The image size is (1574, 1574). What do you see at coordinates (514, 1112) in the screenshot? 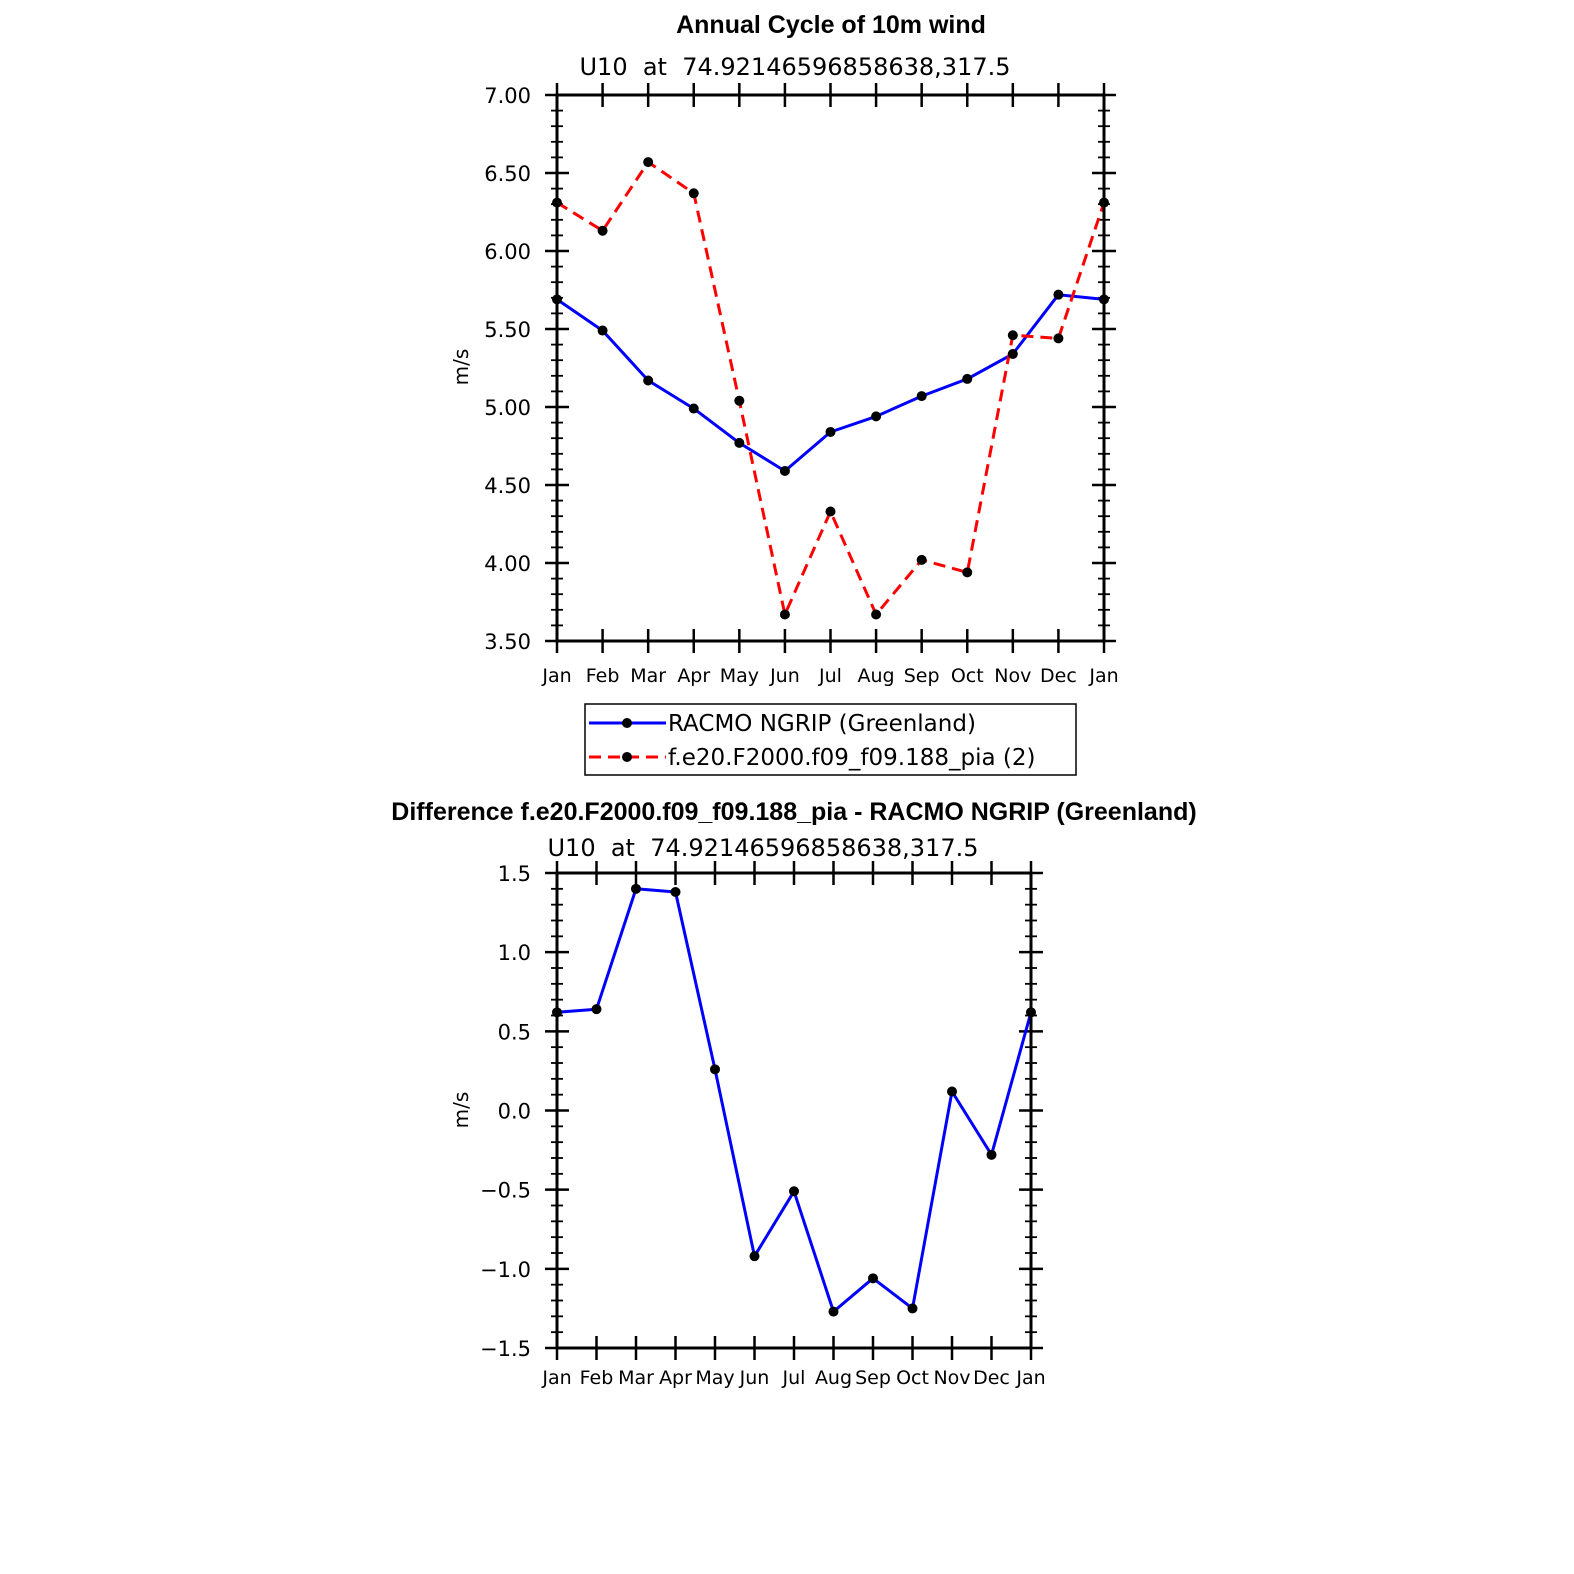
I see `y-tick-label: 0.0` at bounding box center [514, 1112].